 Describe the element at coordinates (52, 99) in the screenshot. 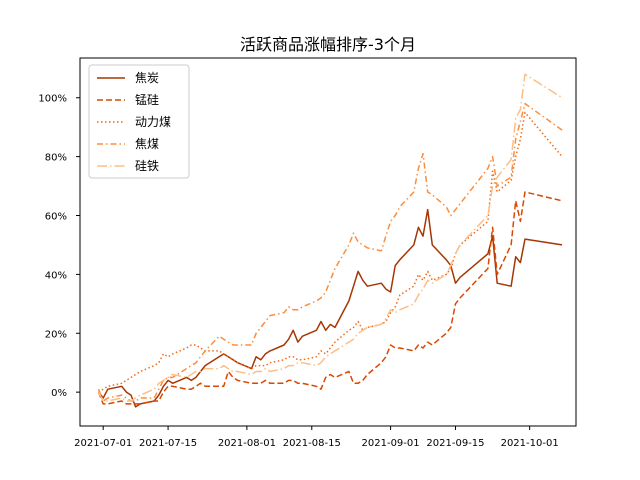

I see `y-tick-label: 100%` at that location.